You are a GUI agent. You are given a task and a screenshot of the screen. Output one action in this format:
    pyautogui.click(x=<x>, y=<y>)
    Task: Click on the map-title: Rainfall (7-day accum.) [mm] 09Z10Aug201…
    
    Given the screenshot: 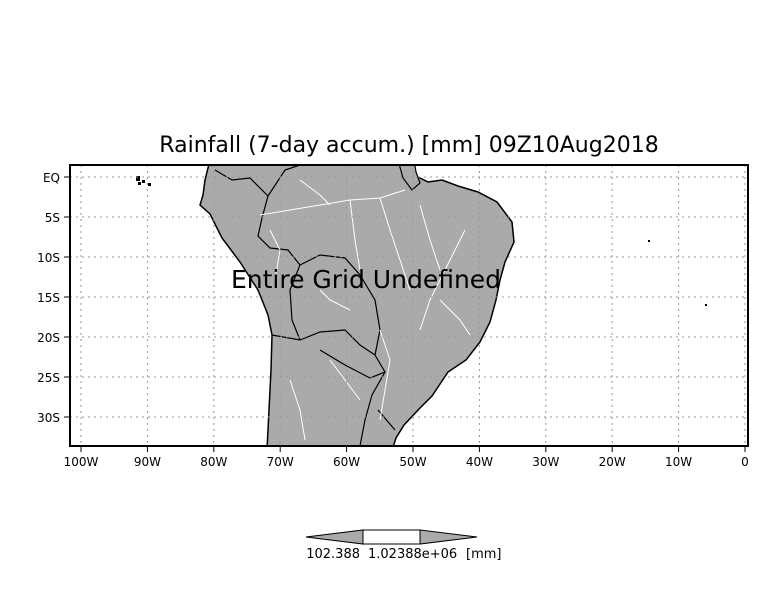 What is the action you would take?
    pyautogui.click(x=408, y=145)
    